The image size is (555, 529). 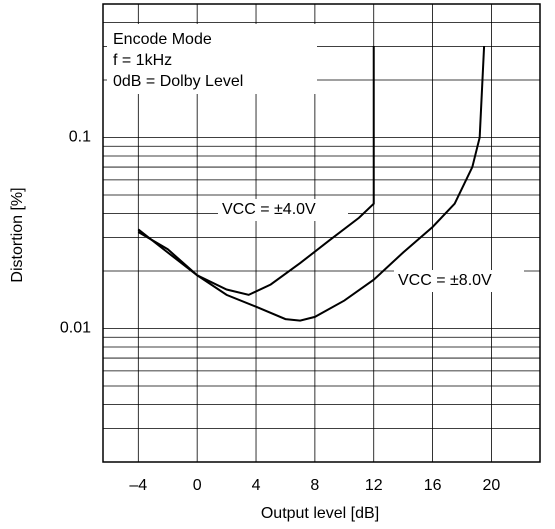 What do you see at coordinates (197, 485) in the screenshot?
I see `x-tick-label: 0` at bounding box center [197, 485].